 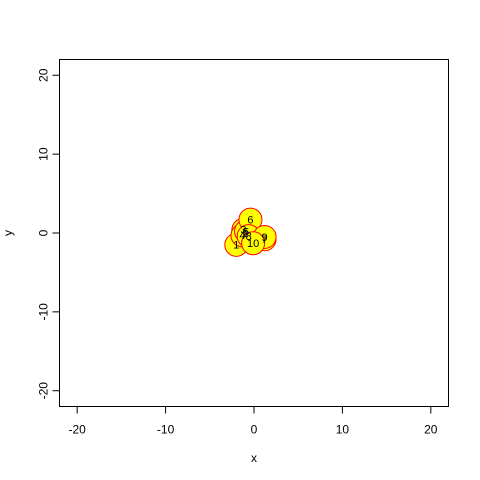 I want to click on point-label-9: 9, so click(x=265, y=238).